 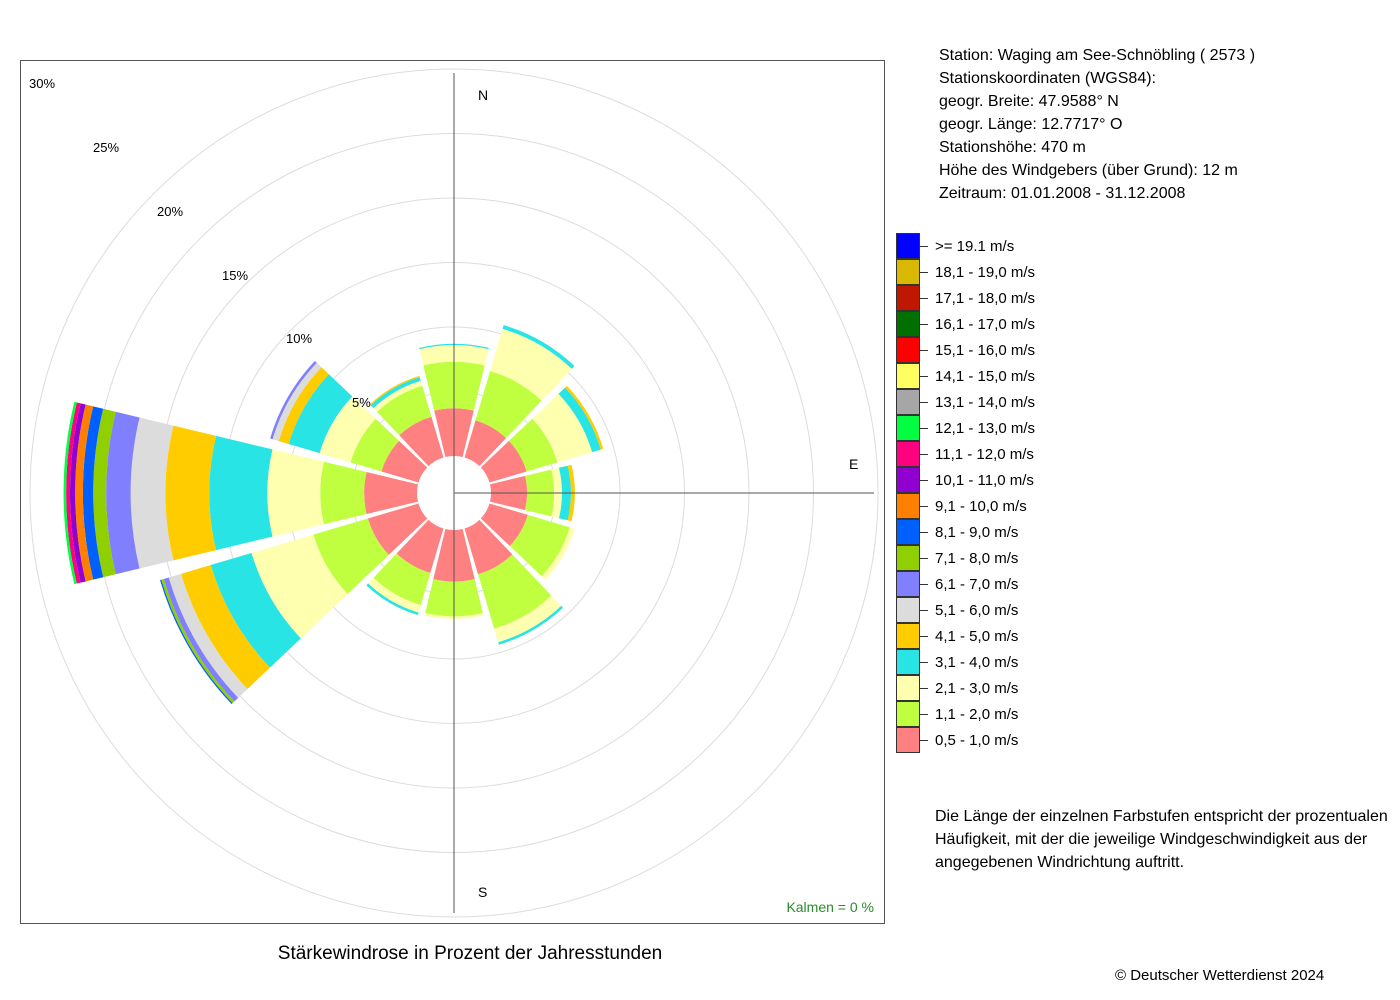 What do you see at coordinates (977, 610) in the screenshot?
I see `legend-label: 5,1 - 6,0 m/s` at bounding box center [977, 610].